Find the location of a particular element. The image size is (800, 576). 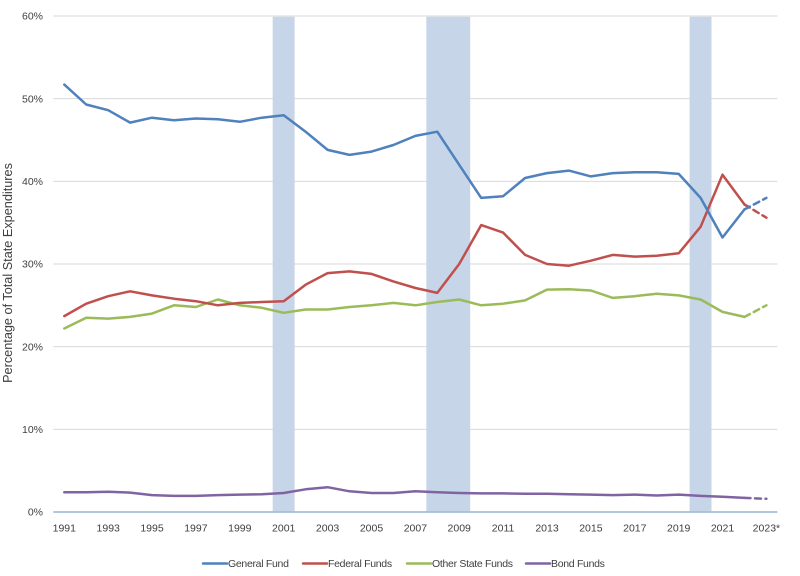

svg-text: 2011 is located at coordinates (503, 529).